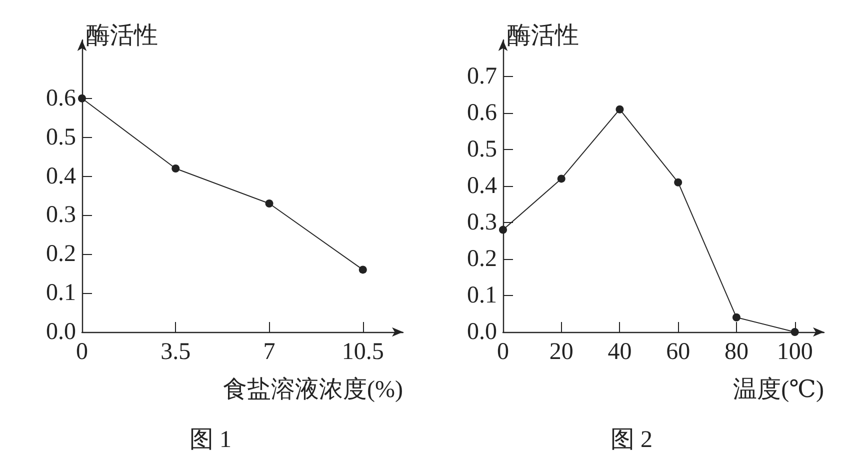  Describe the element at coordinates (794, 352) in the screenshot. I see `x-tick-label: 100` at that location.